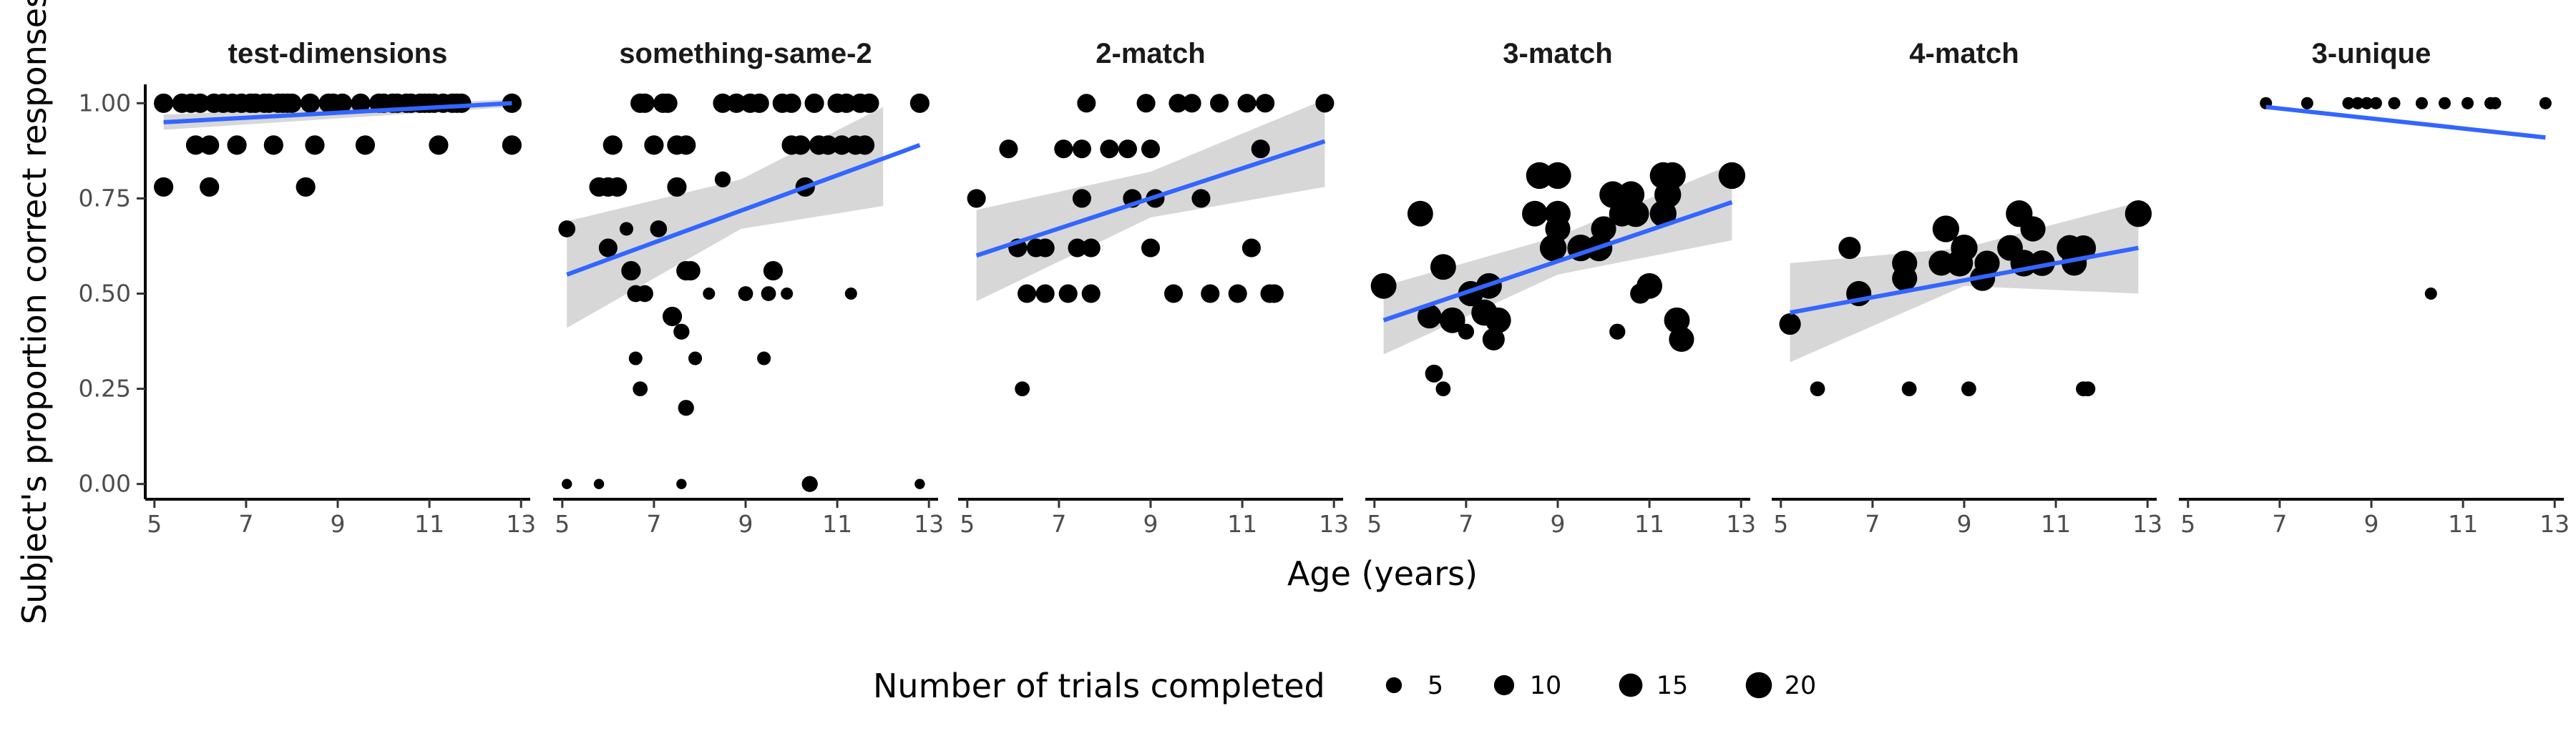 This screenshot has width=2576, height=751. Describe the element at coordinates (1673, 686) in the screenshot. I see `legend-key-label: 15` at that location.